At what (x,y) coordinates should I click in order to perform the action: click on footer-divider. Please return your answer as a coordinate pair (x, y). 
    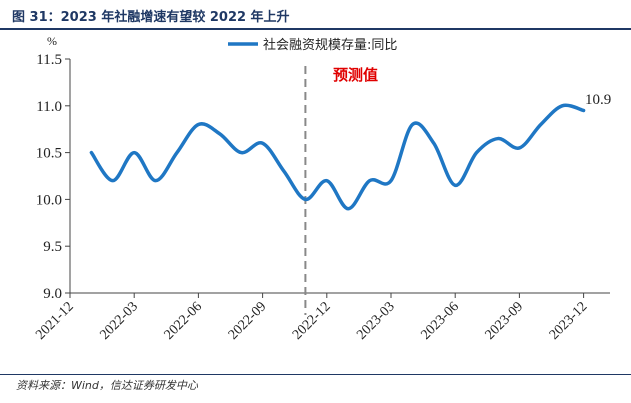
    Looking at the image, I should click on (315, 374).